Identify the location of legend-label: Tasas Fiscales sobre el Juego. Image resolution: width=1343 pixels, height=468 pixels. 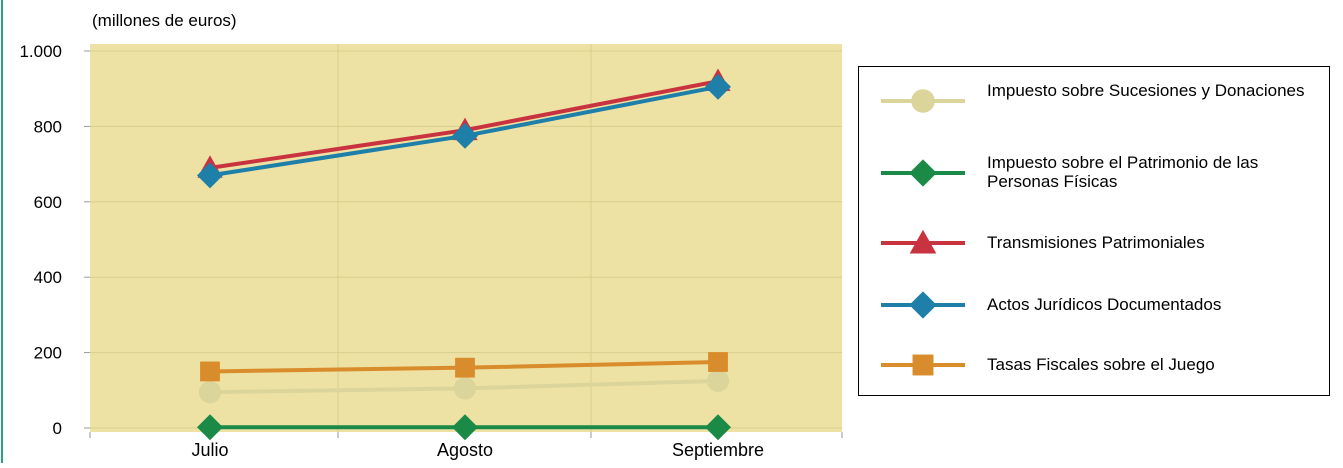
(1101, 364).